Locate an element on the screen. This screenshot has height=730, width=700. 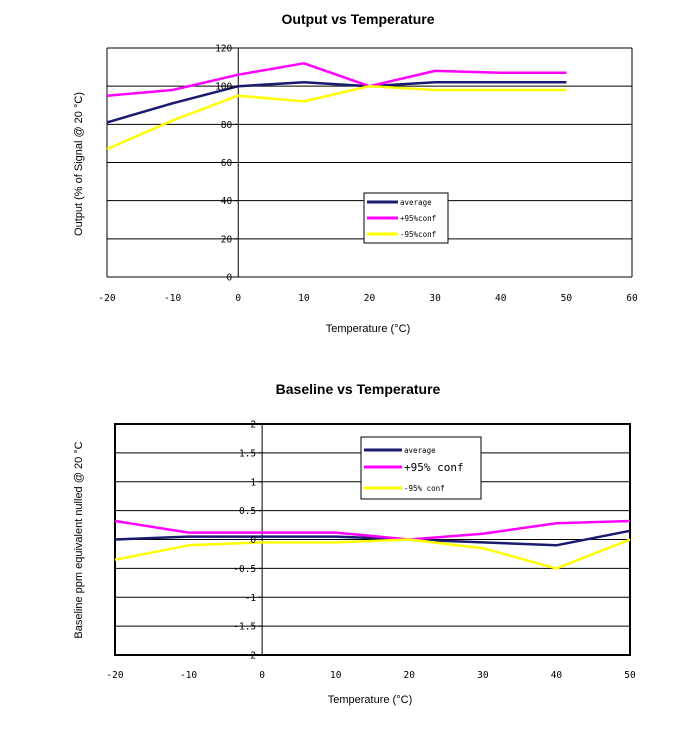
c1-x-tick-label: 60 is located at coordinates (632, 298).